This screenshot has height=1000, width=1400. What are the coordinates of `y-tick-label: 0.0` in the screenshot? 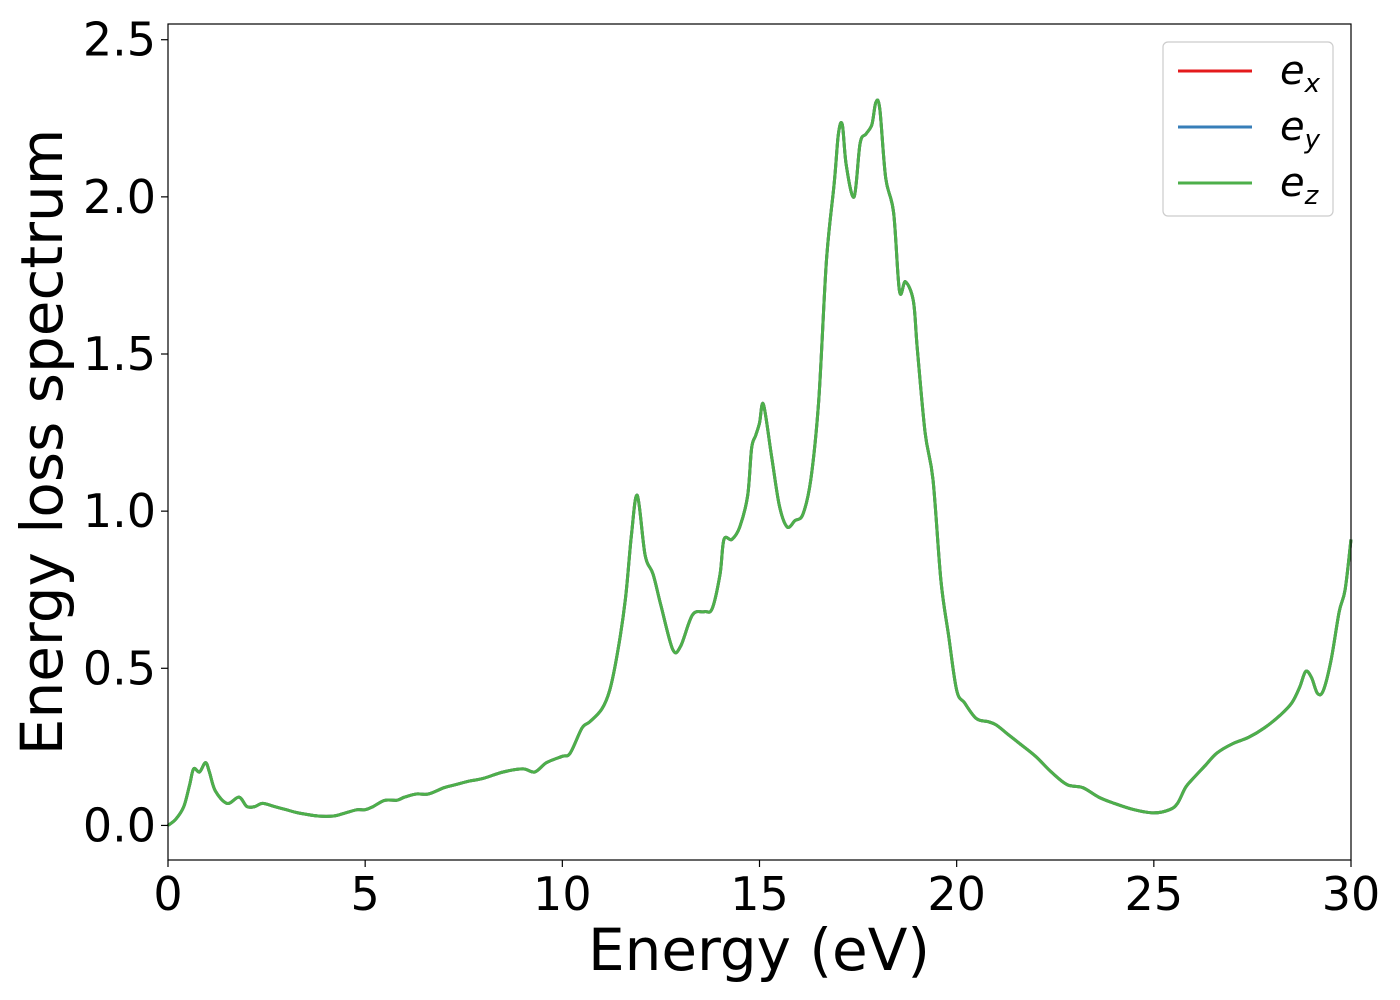 It's located at (119, 825).